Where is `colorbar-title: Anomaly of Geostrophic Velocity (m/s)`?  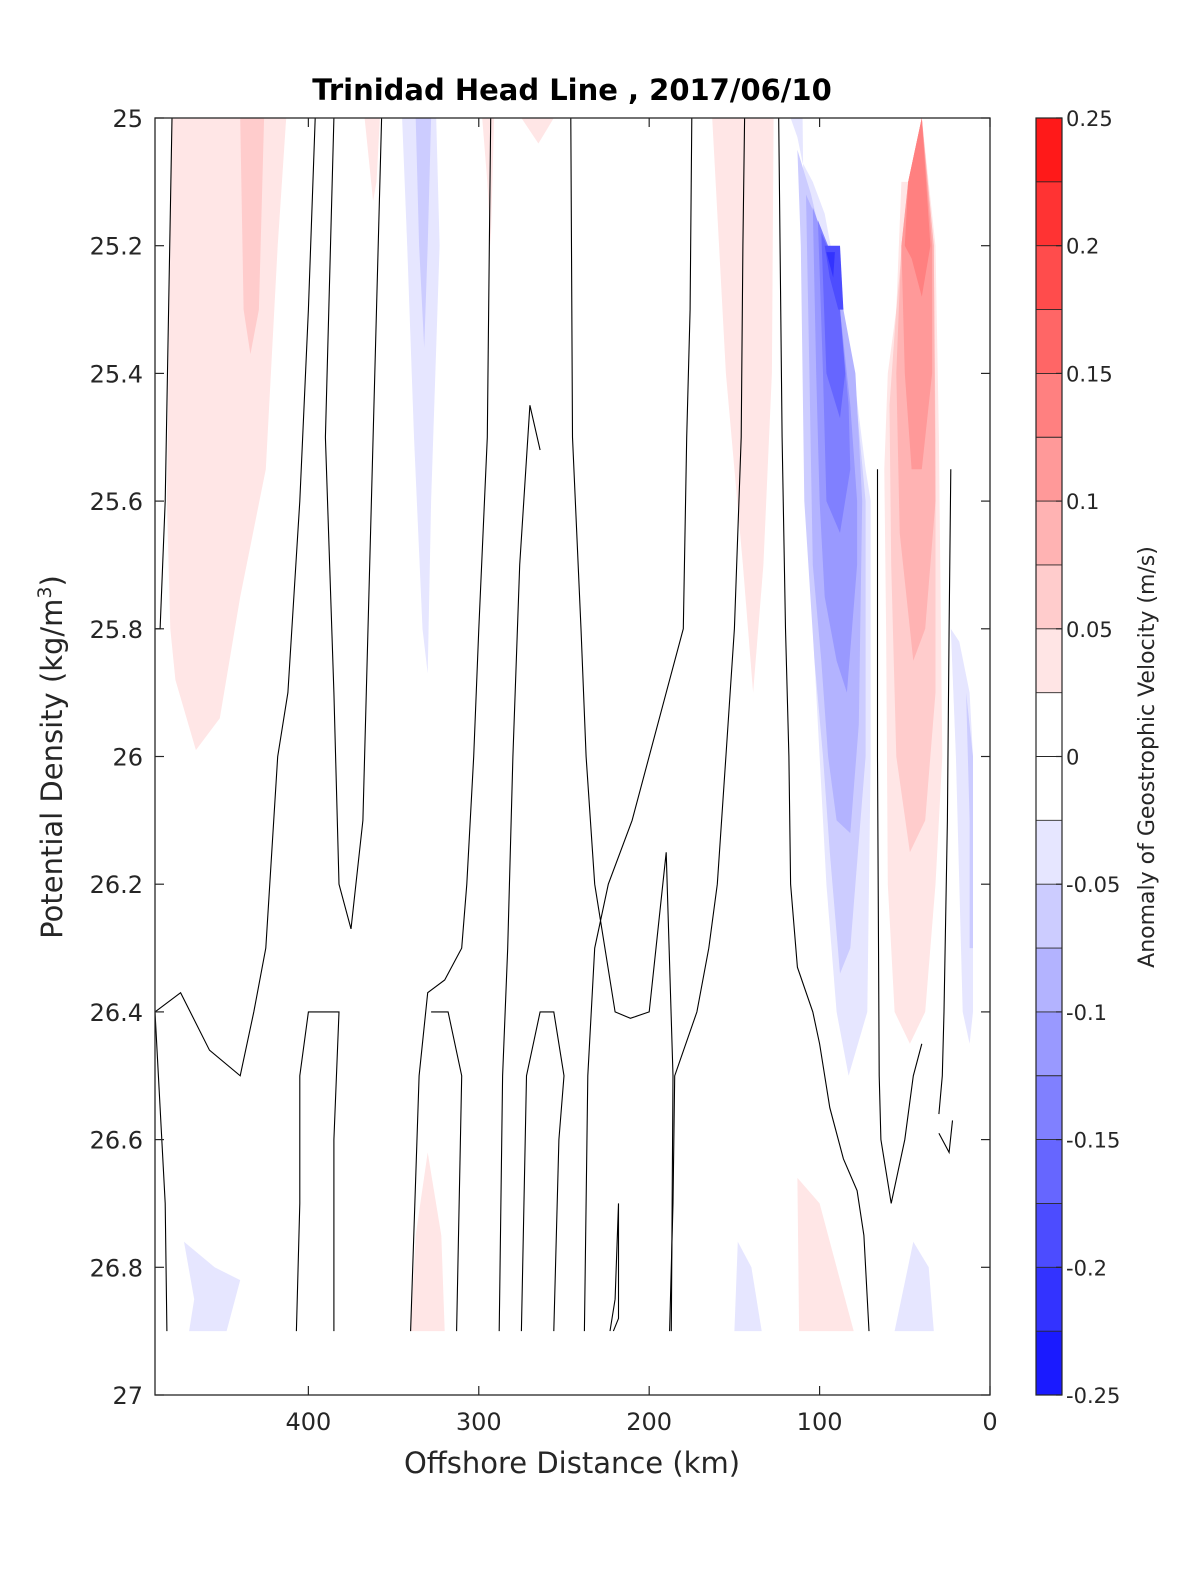 colorbar-title: Anomaly of Geostrophic Velocity (m/s) is located at coordinates (1147, 757).